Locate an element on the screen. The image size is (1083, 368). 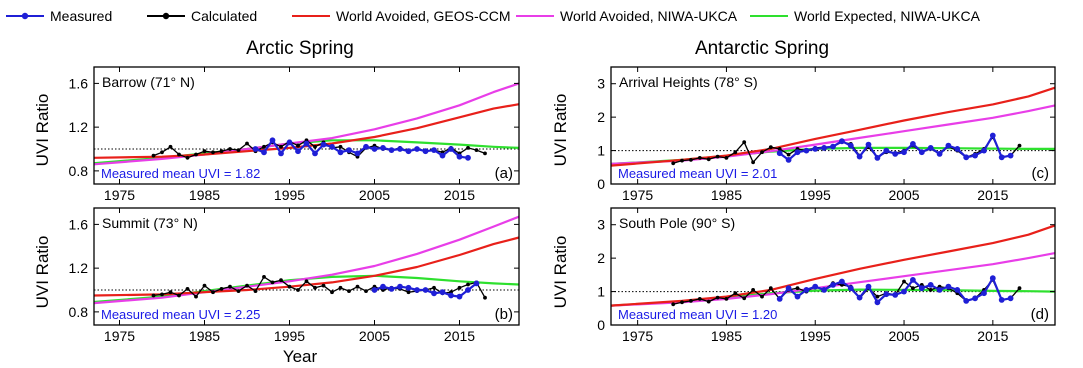
ytick-label: 1 is located at coordinates (601, 292).